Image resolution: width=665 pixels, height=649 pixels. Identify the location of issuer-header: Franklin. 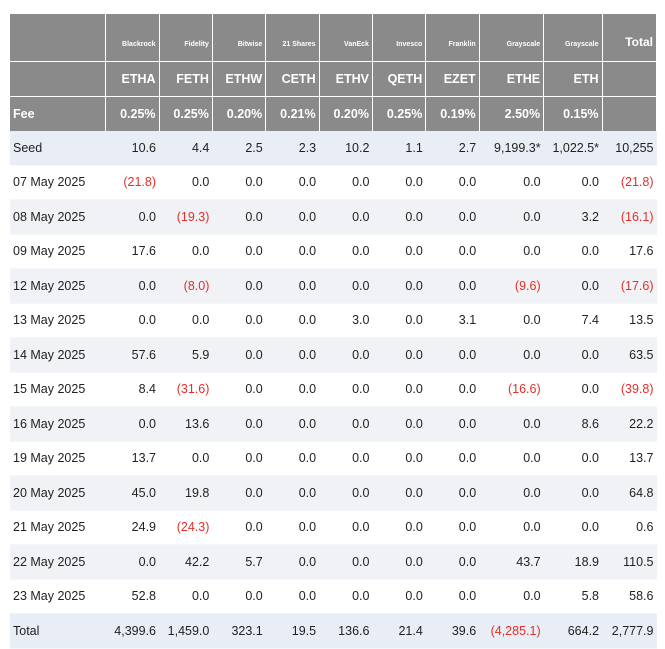
(452, 38).